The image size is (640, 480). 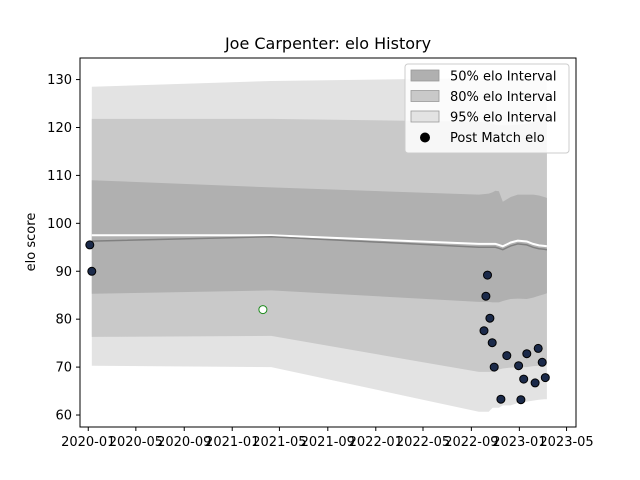 I want to click on y-tick-label-60: 60, so click(x=63, y=416).